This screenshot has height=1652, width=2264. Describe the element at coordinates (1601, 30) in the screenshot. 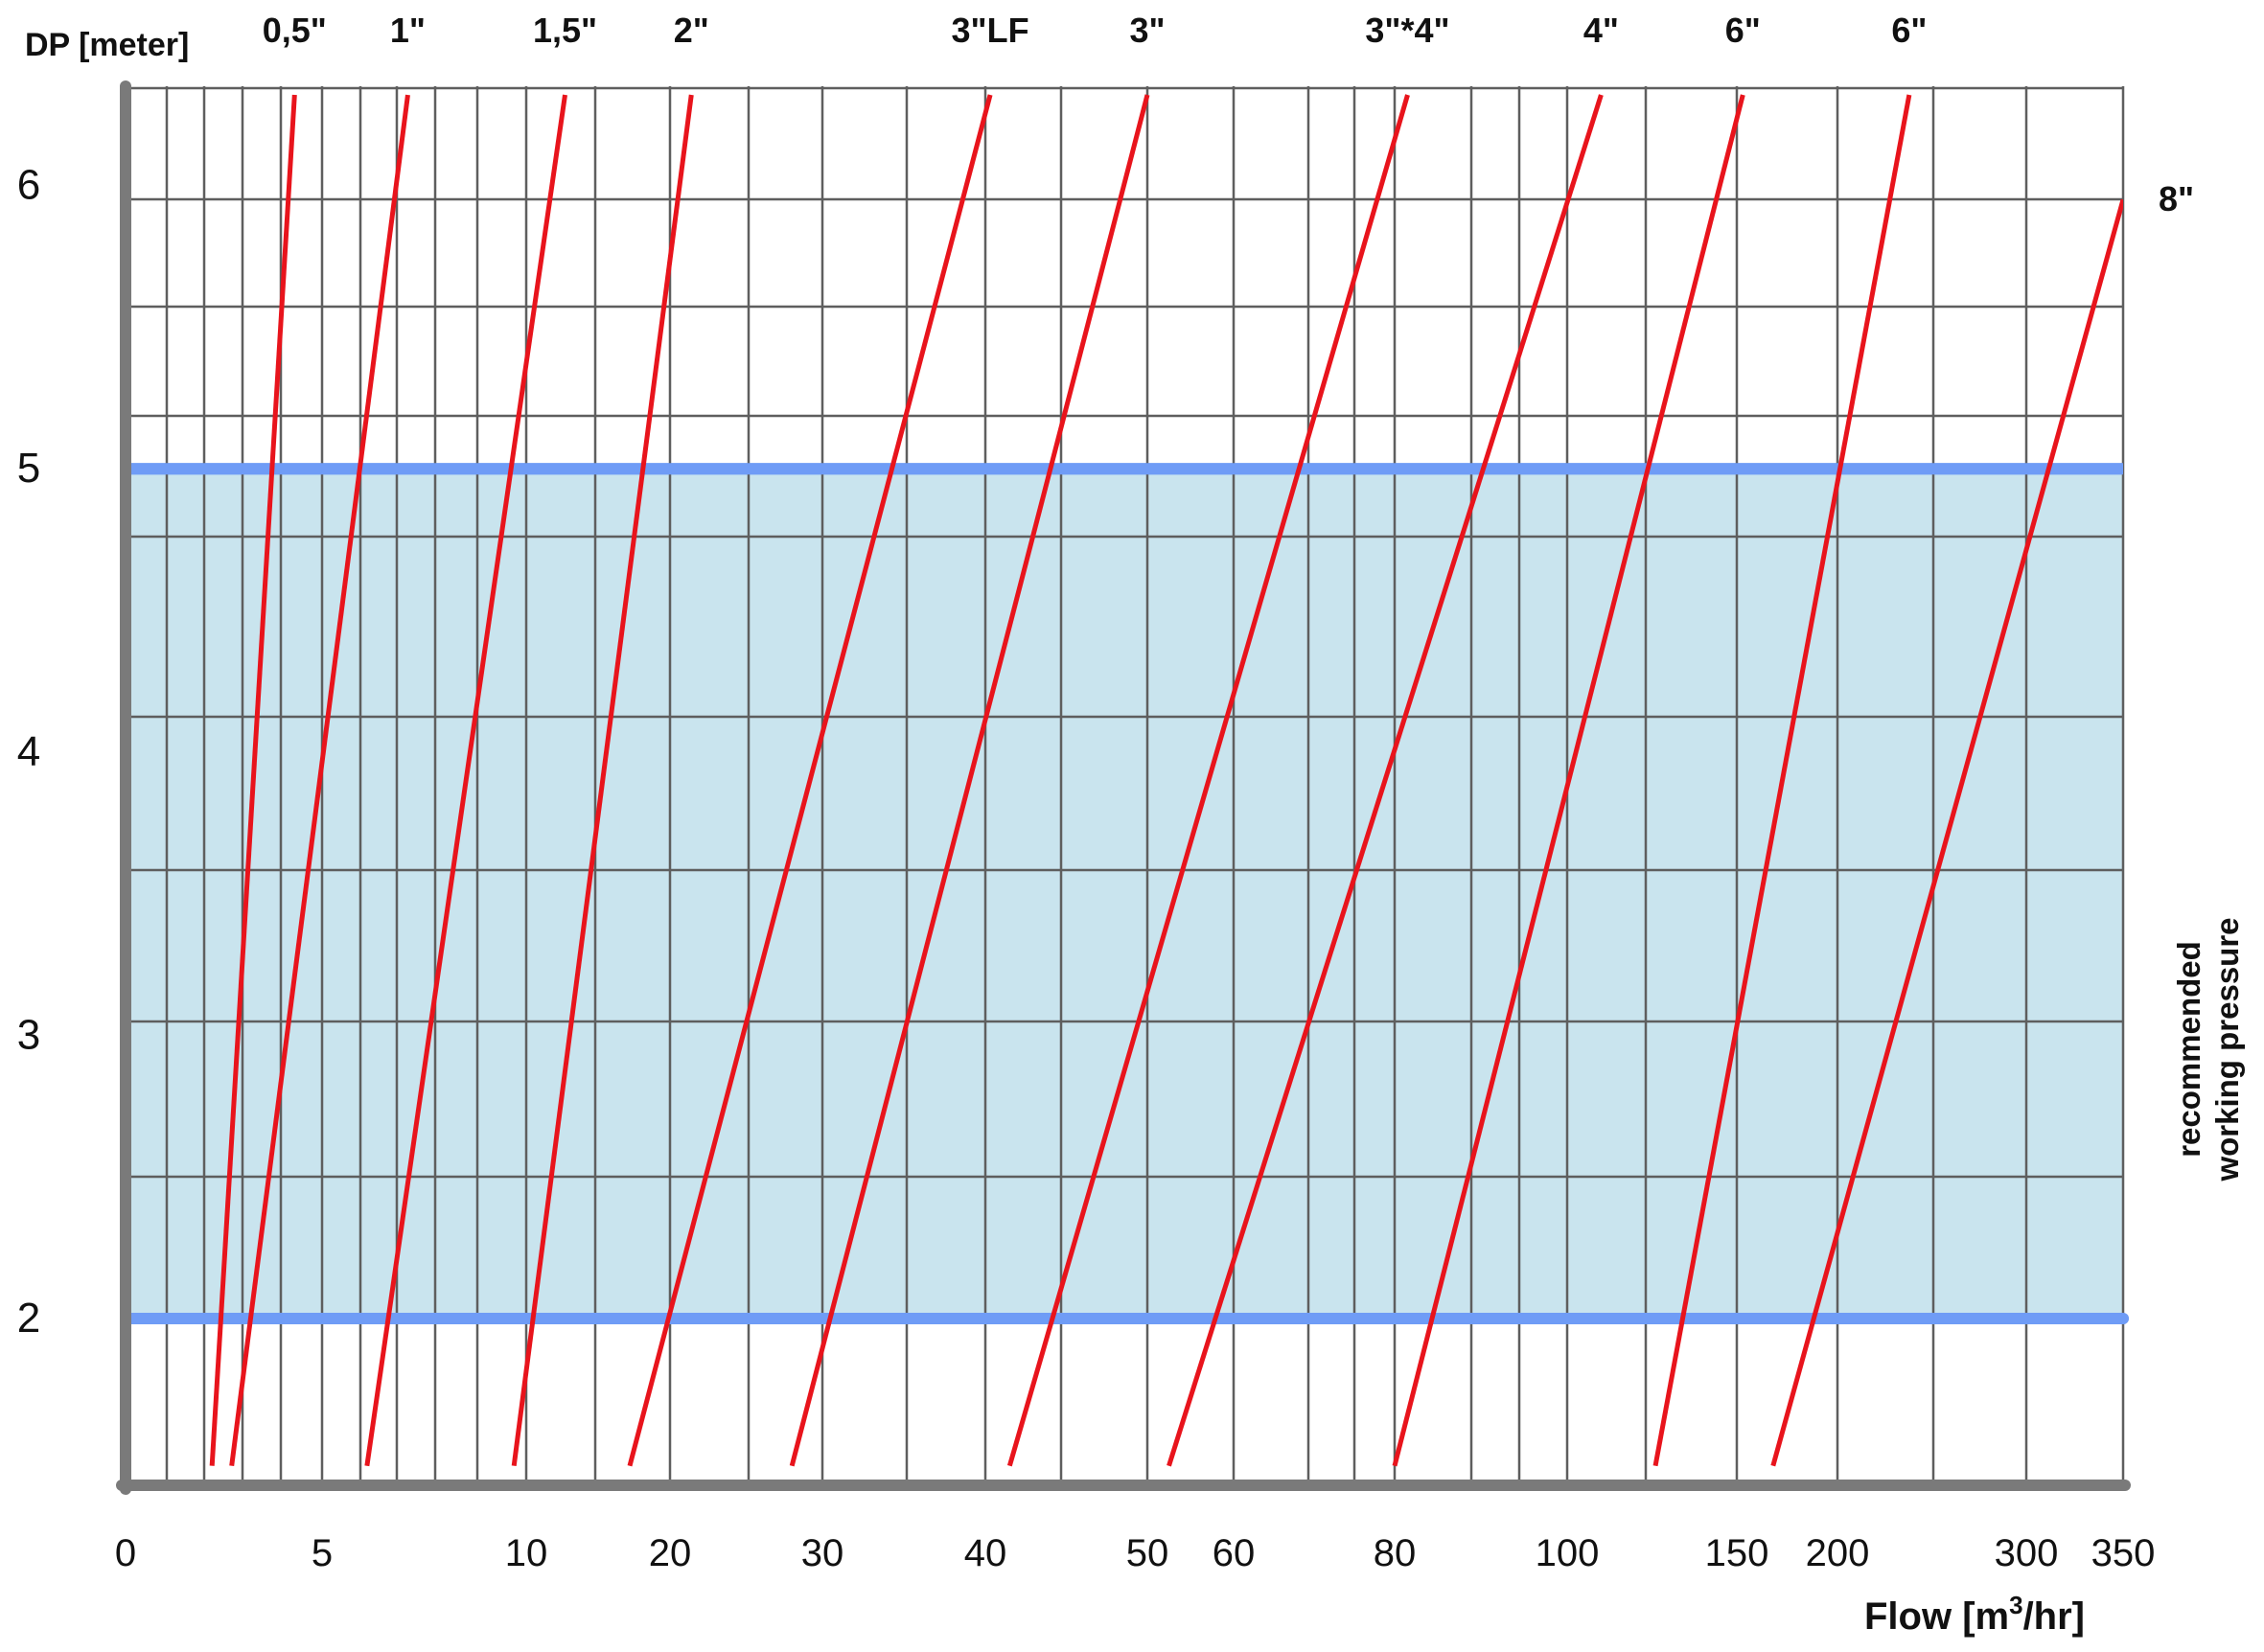

I see `series-label-7: 4"` at that location.